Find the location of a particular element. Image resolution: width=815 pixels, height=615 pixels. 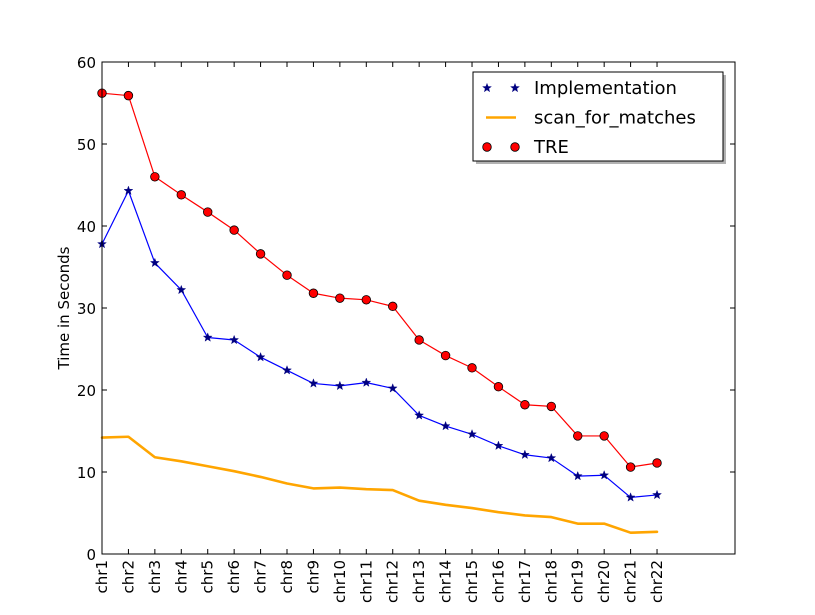

y-tick-label: 50 is located at coordinates (86, 145).